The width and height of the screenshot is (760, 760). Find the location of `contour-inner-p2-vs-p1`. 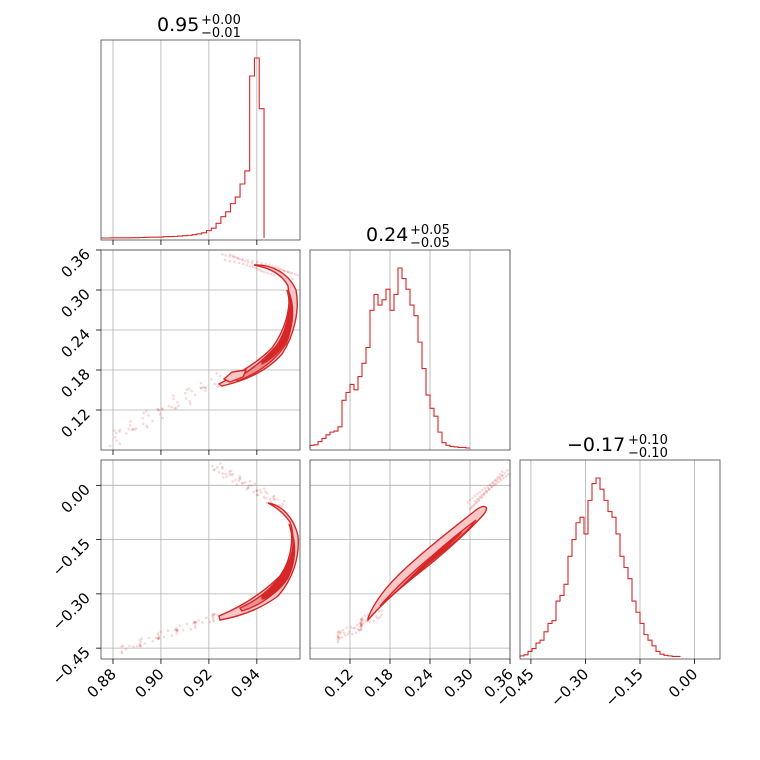

contour-inner-p2-vs-p1 is located at coordinates (277, 327).